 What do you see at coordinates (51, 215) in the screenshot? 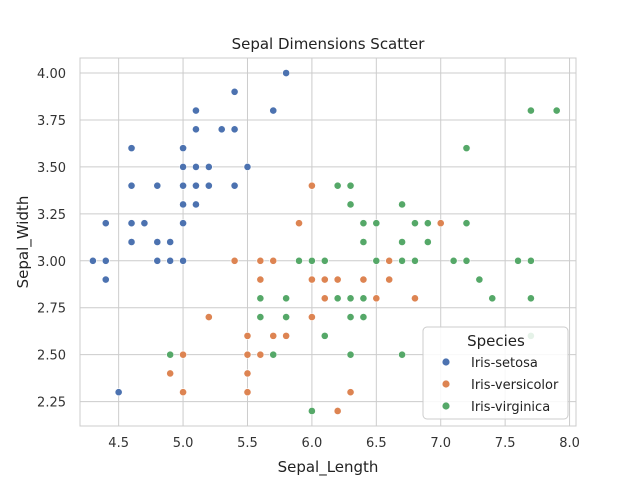
I see `y-tick-label: 3.25` at bounding box center [51, 215].